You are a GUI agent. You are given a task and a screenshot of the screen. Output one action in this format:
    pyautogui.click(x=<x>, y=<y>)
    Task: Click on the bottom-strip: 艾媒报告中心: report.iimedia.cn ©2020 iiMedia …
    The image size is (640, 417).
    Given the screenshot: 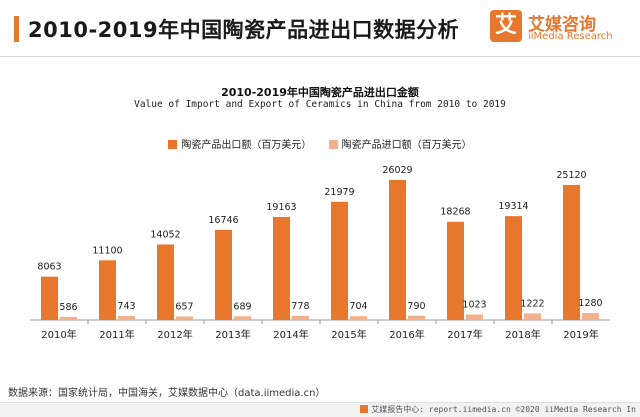 What is the action you would take?
    pyautogui.click(x=320, y=409)
    